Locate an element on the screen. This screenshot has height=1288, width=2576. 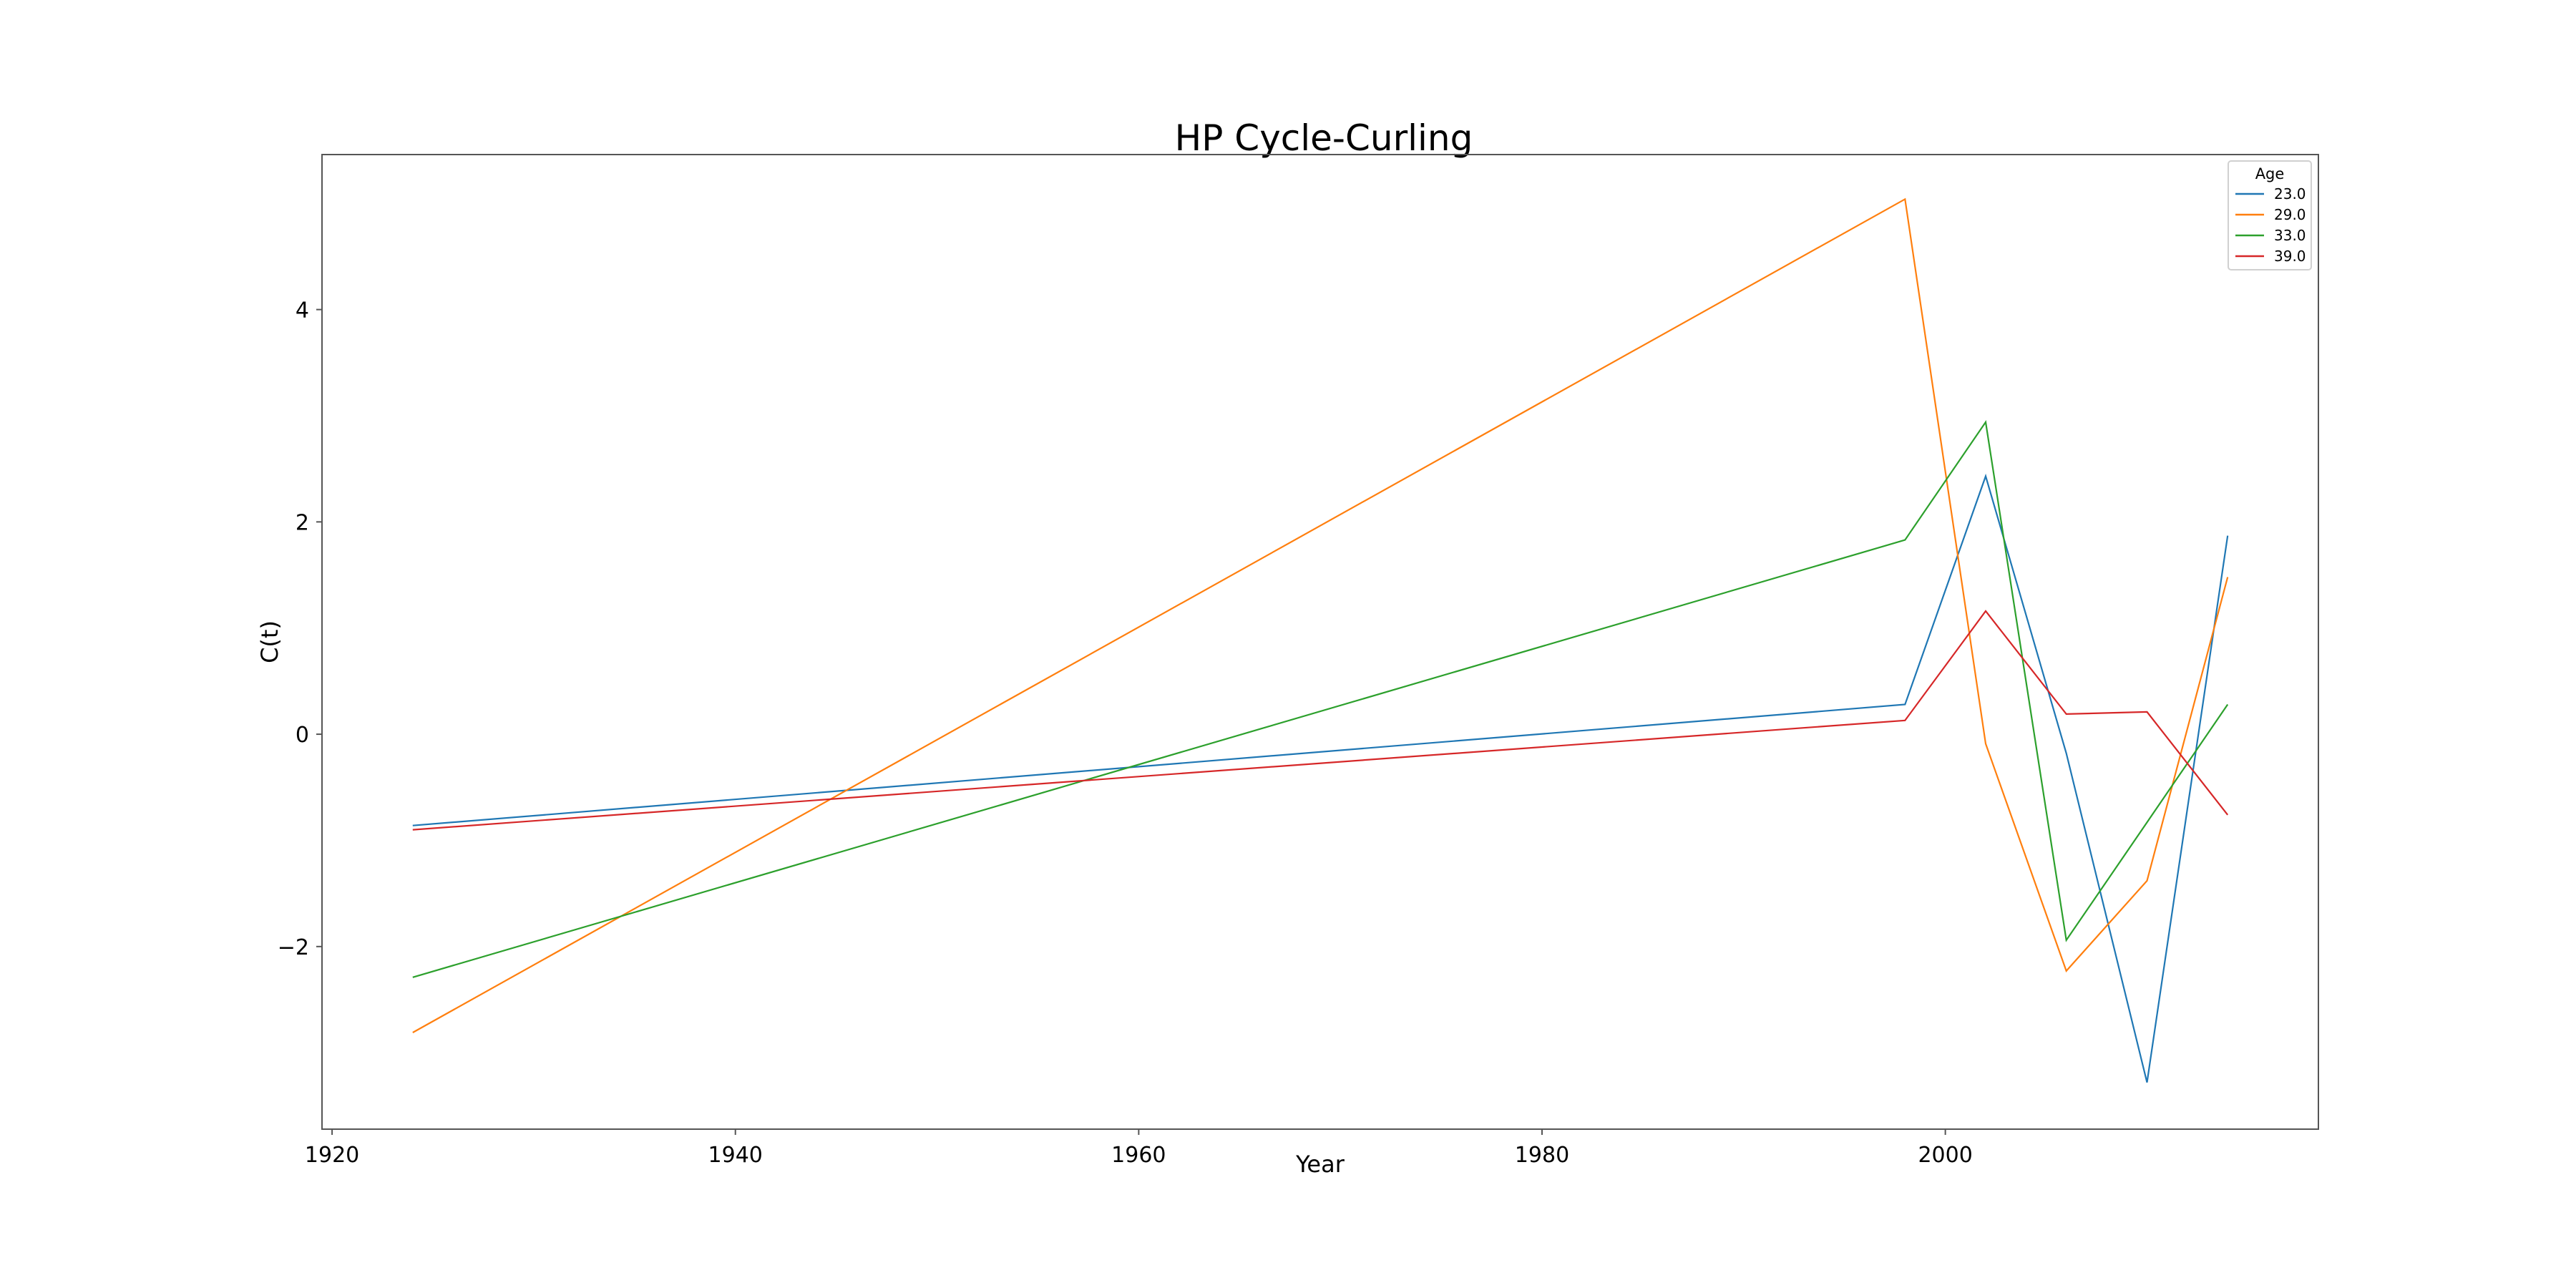
chart-title: HP Cycle-Curling is located at coordinates (1324, 138).